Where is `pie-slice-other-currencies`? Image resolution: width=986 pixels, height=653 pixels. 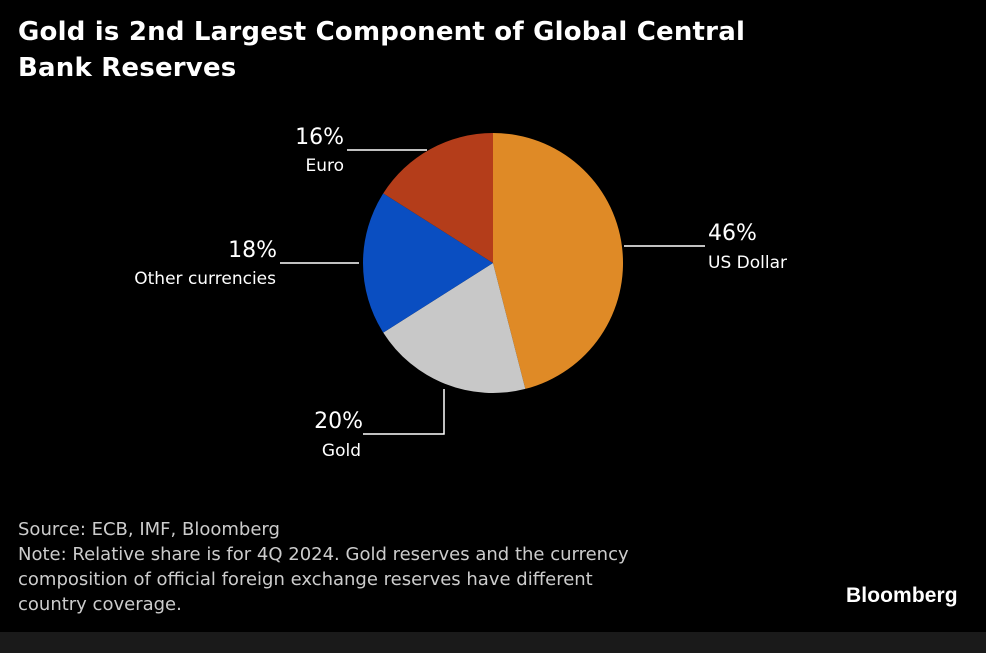
pie-slice-other-currencies is located at coordinates (428, 263).